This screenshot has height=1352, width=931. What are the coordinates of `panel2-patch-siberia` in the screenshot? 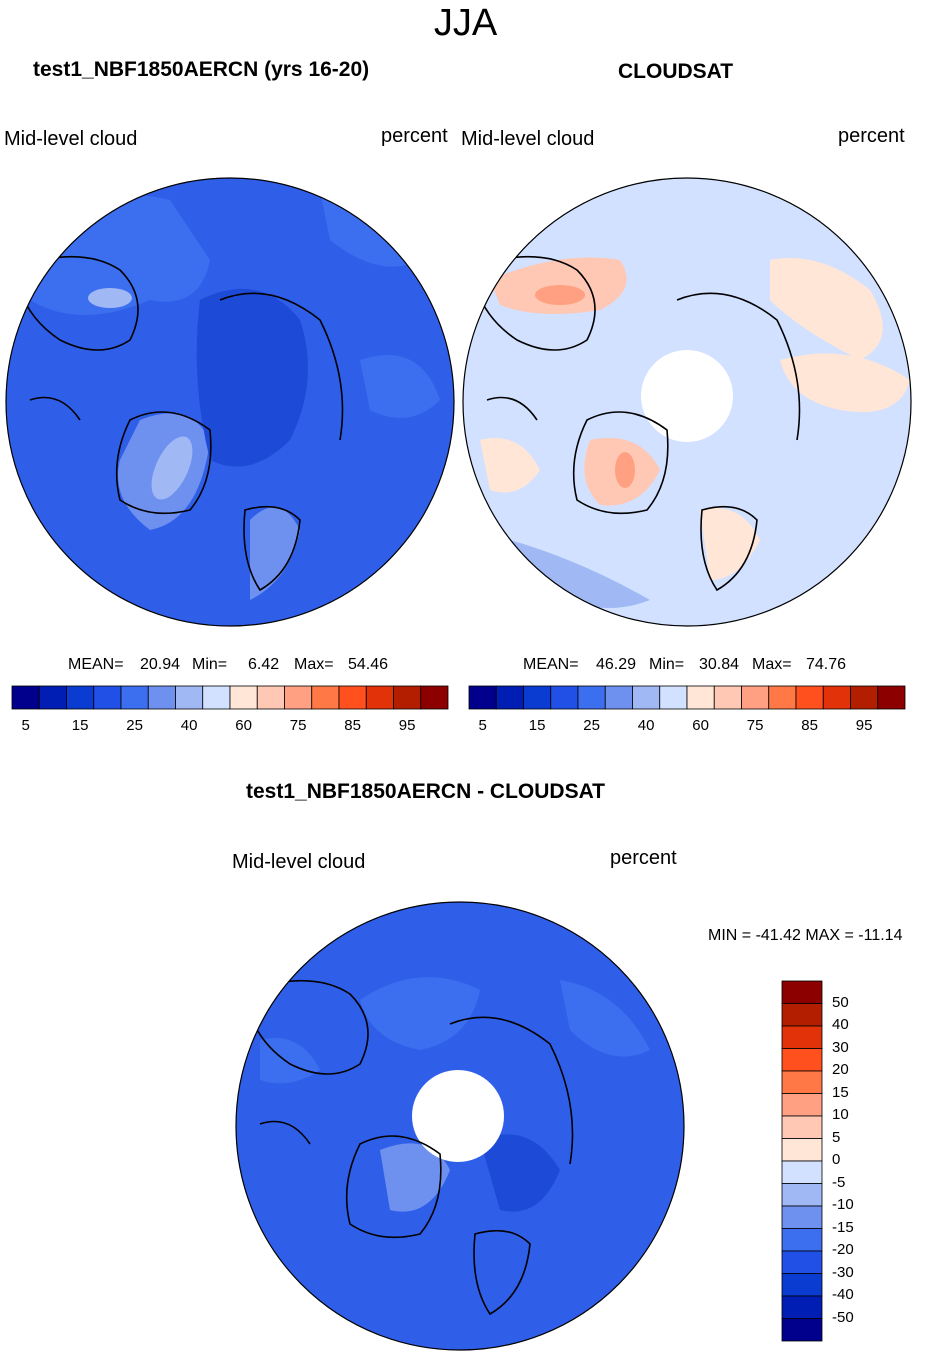 It's located at (826, 309).